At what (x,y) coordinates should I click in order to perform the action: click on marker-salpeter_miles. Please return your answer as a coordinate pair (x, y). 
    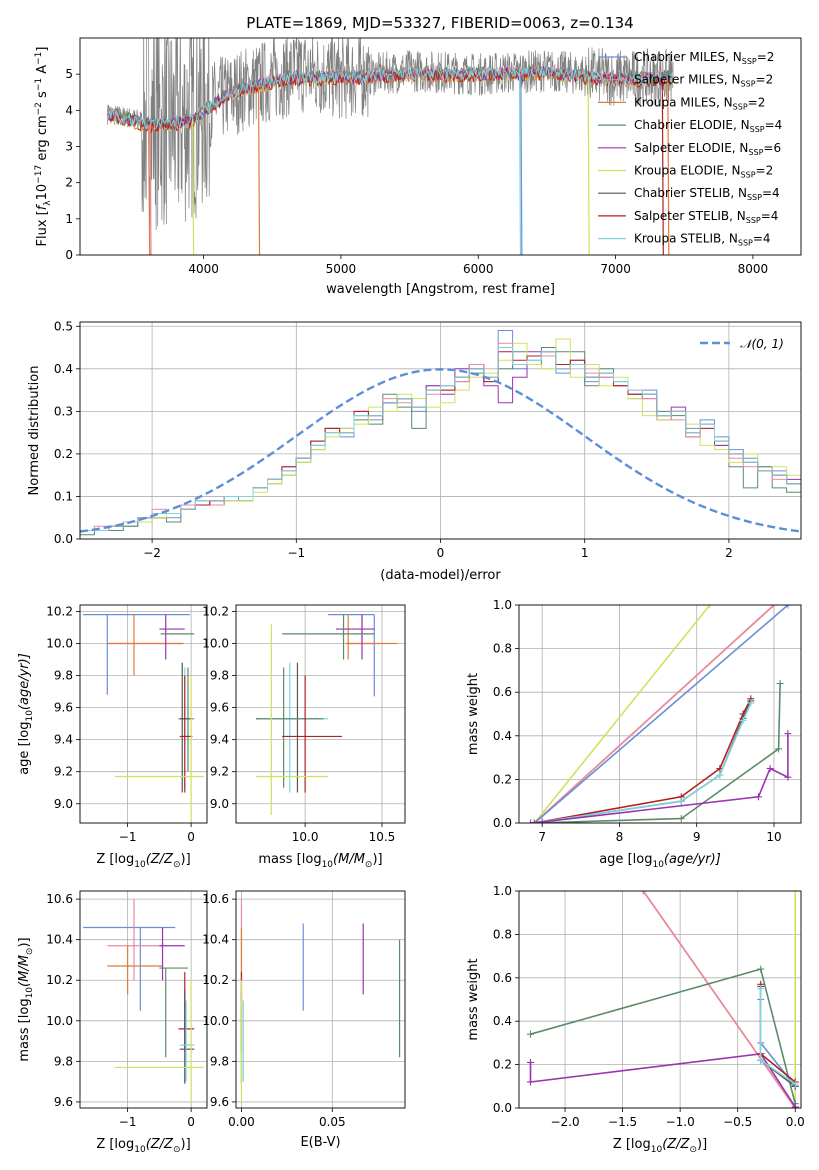
    Looking at the image, I should click on (774, 607).